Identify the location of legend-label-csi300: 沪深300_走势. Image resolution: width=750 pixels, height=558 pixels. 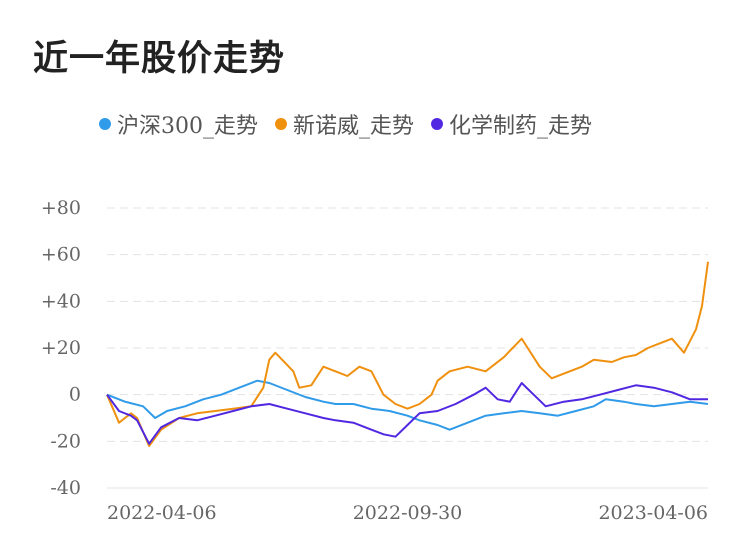
(187, 126).